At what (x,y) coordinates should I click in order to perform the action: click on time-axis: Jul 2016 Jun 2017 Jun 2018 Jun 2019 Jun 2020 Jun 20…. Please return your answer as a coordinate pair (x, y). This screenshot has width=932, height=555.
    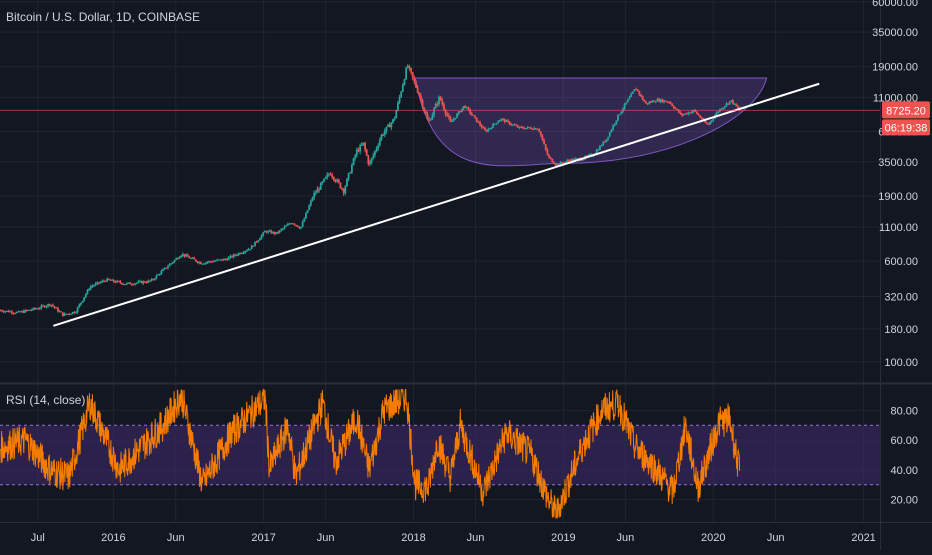
    Looking at the image, I should click on (453, 538).